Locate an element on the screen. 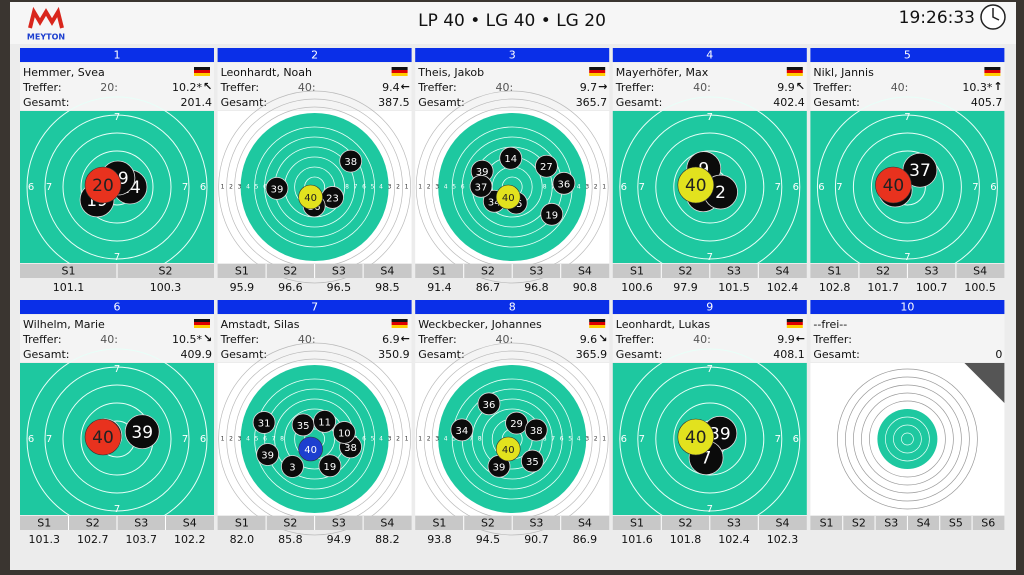  series-value: 85.8 is located at coordinates (290, 539).